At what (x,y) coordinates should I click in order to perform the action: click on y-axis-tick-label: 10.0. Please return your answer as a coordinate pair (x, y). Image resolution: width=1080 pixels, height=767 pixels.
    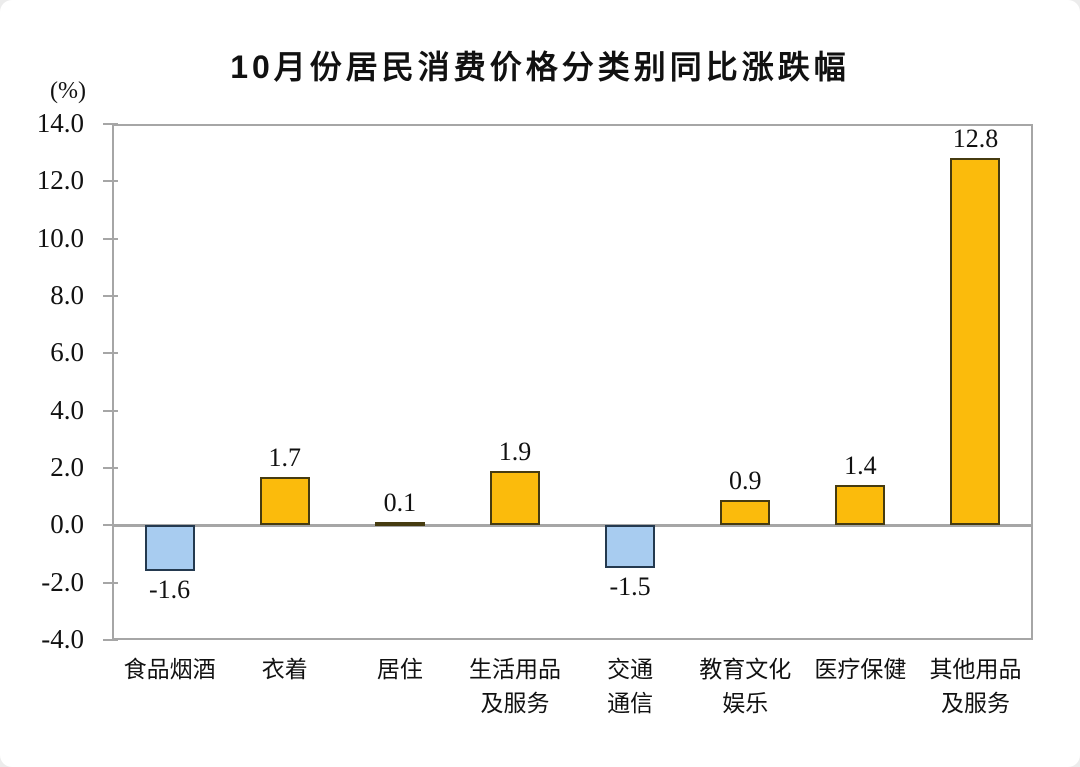
    Looking at the image, I should click on (60, 237).